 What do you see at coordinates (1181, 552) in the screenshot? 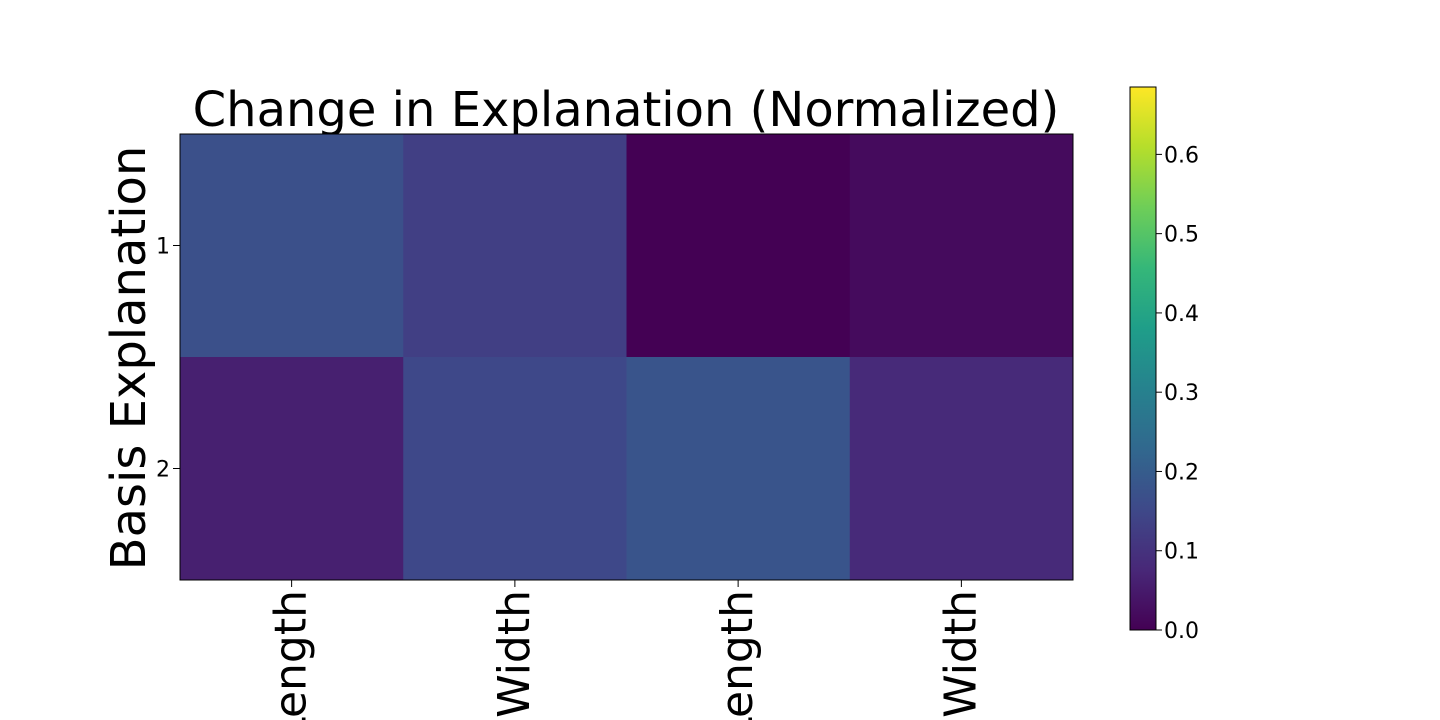
I see `colorbar-tick-label: 0.1` at bounding box center [1181, 552].